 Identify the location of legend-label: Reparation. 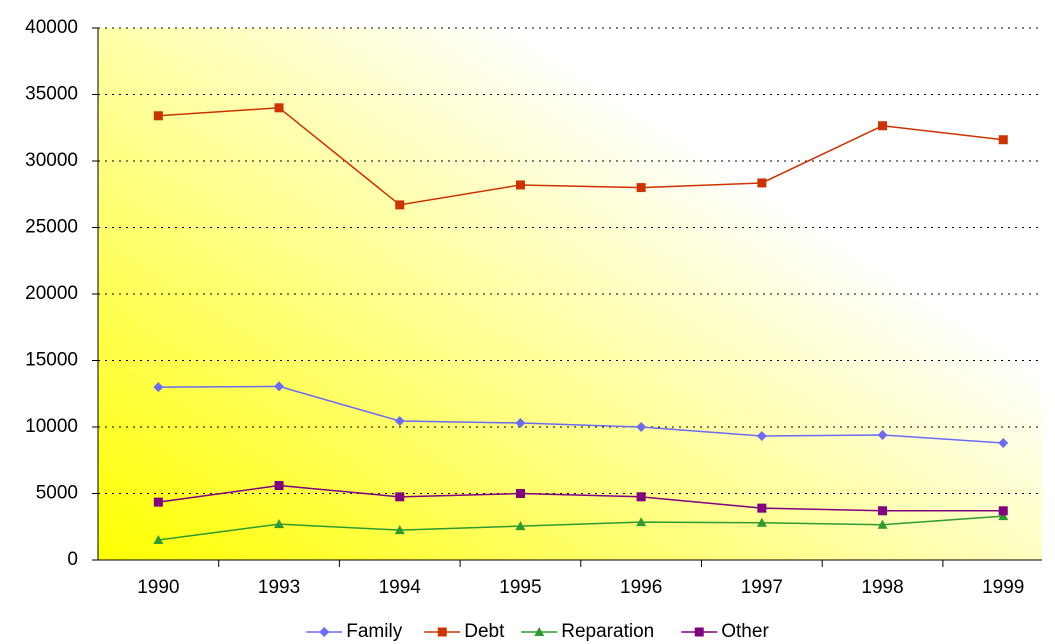
(607, 631).